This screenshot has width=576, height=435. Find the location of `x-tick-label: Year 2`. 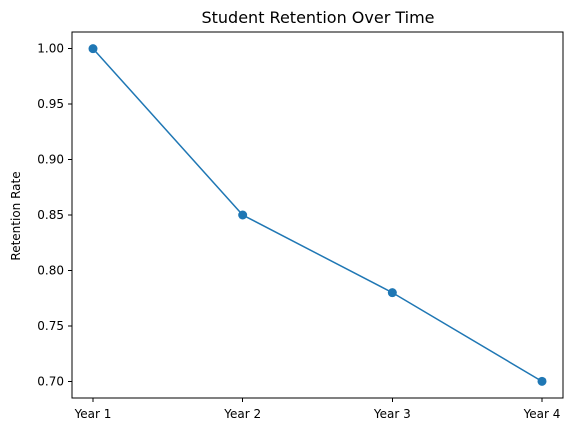

x-tick-label: Year 2 is located at coordinates (242, 414).